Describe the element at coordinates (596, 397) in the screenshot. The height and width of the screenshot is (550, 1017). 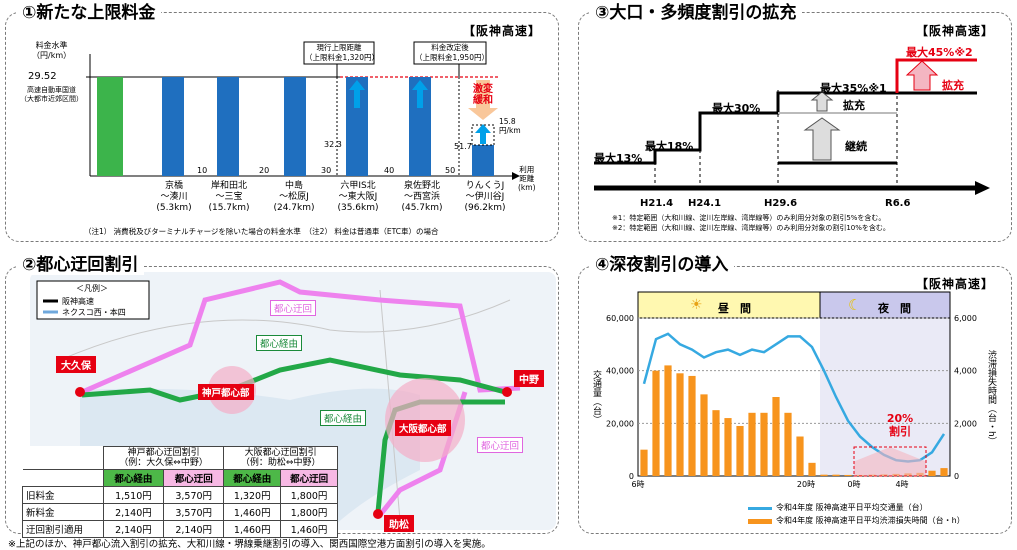
I see `y-left-label: 交通量（台）` at that location.